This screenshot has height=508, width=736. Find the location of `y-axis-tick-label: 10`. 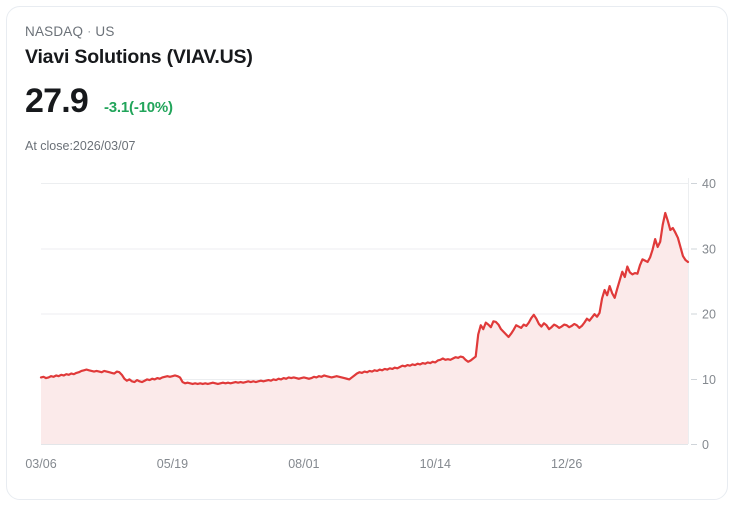

y-axis-tick-label: 10 is located at coordinates (709, 380).